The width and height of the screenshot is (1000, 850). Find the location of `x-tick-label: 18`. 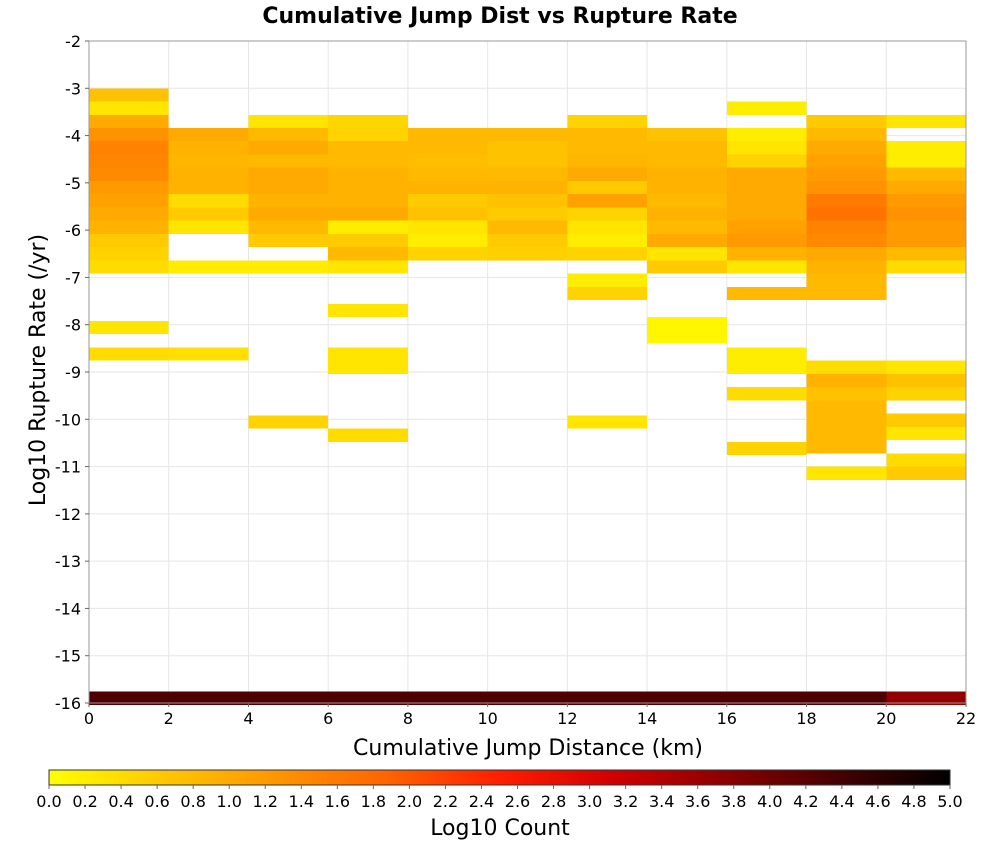

x-tick-label: 18 is located at coordinates (806, 718).